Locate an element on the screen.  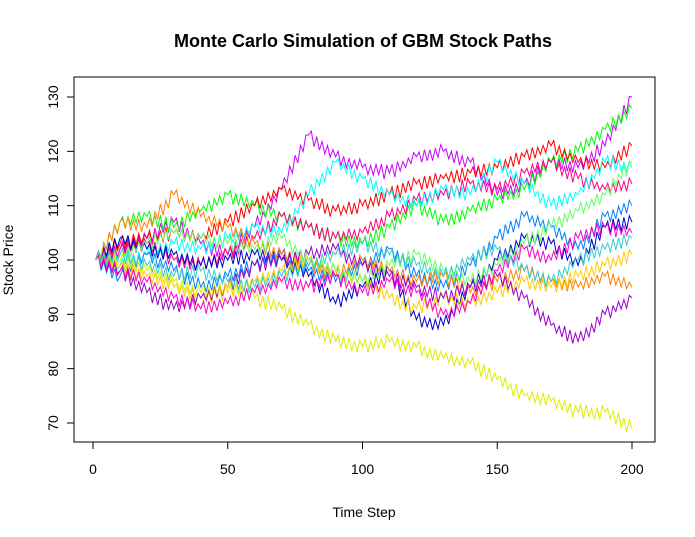
x-tick-label: 50 is located at coordinates (228, 469).